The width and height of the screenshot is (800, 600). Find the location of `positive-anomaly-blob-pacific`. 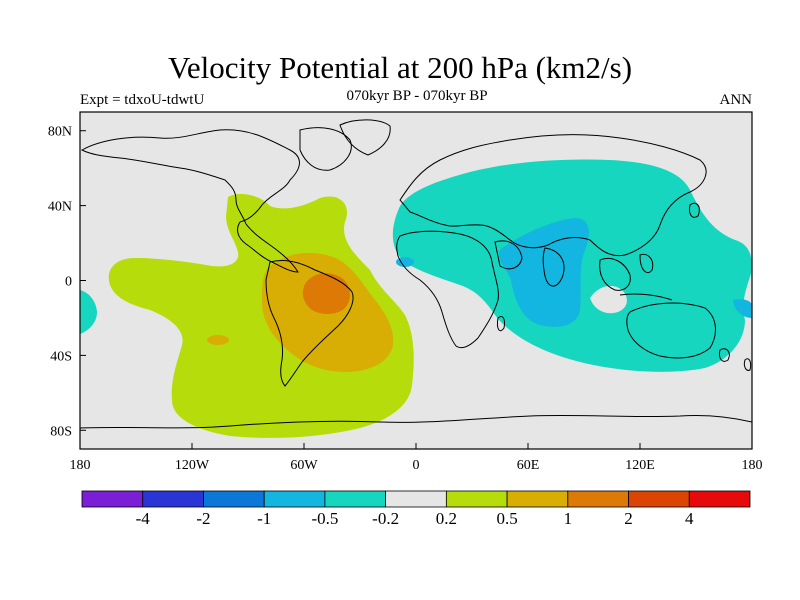

positive-anomaly-blob-pacific is located at coordinates (218, 340).